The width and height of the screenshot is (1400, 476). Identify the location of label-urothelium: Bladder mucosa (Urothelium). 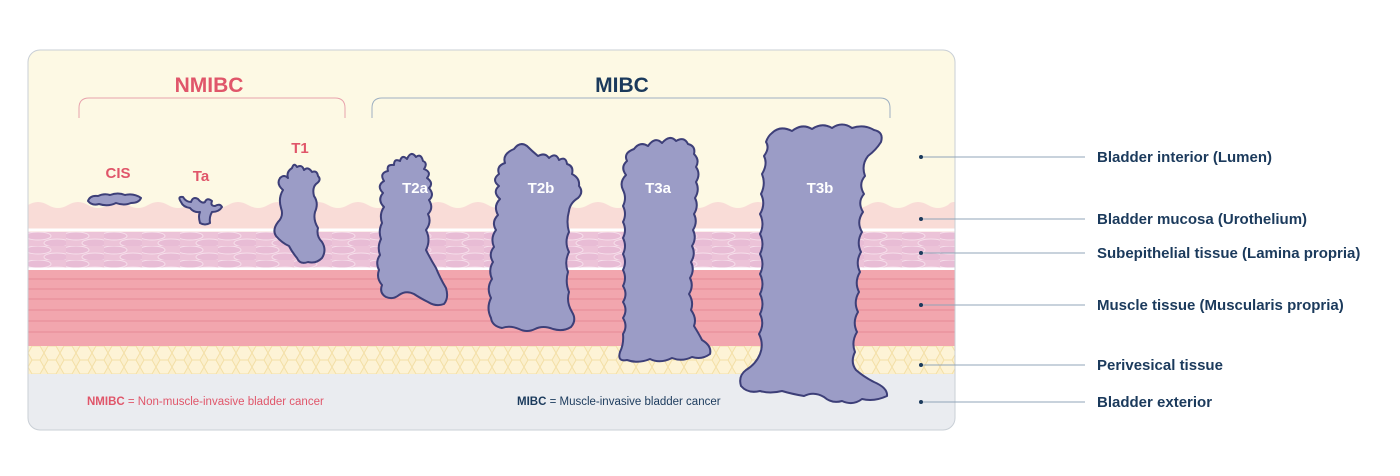
(1202, 219).